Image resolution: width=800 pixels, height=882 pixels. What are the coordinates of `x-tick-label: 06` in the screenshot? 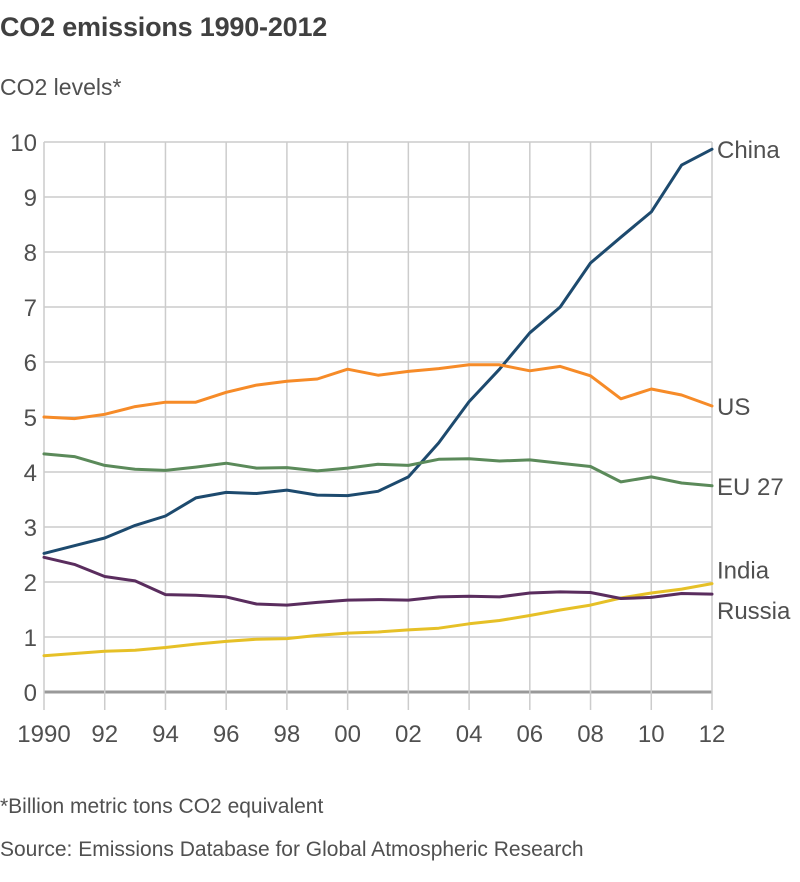 It's located at (529, 734).